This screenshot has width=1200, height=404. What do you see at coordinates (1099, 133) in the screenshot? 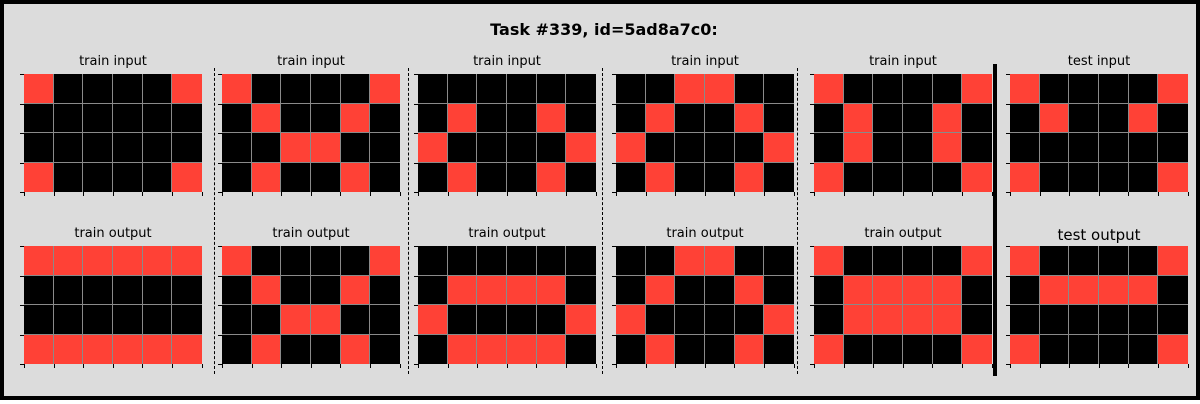
I see `test-input-grid` at bounding box center [1099, 133].